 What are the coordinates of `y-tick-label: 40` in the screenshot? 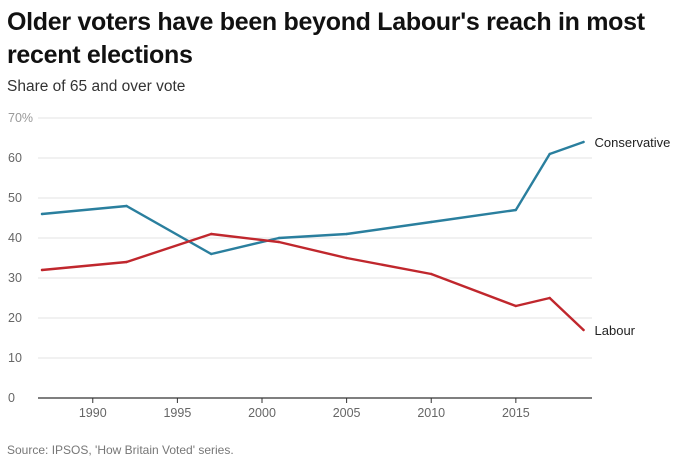 It's located at (15, 238).